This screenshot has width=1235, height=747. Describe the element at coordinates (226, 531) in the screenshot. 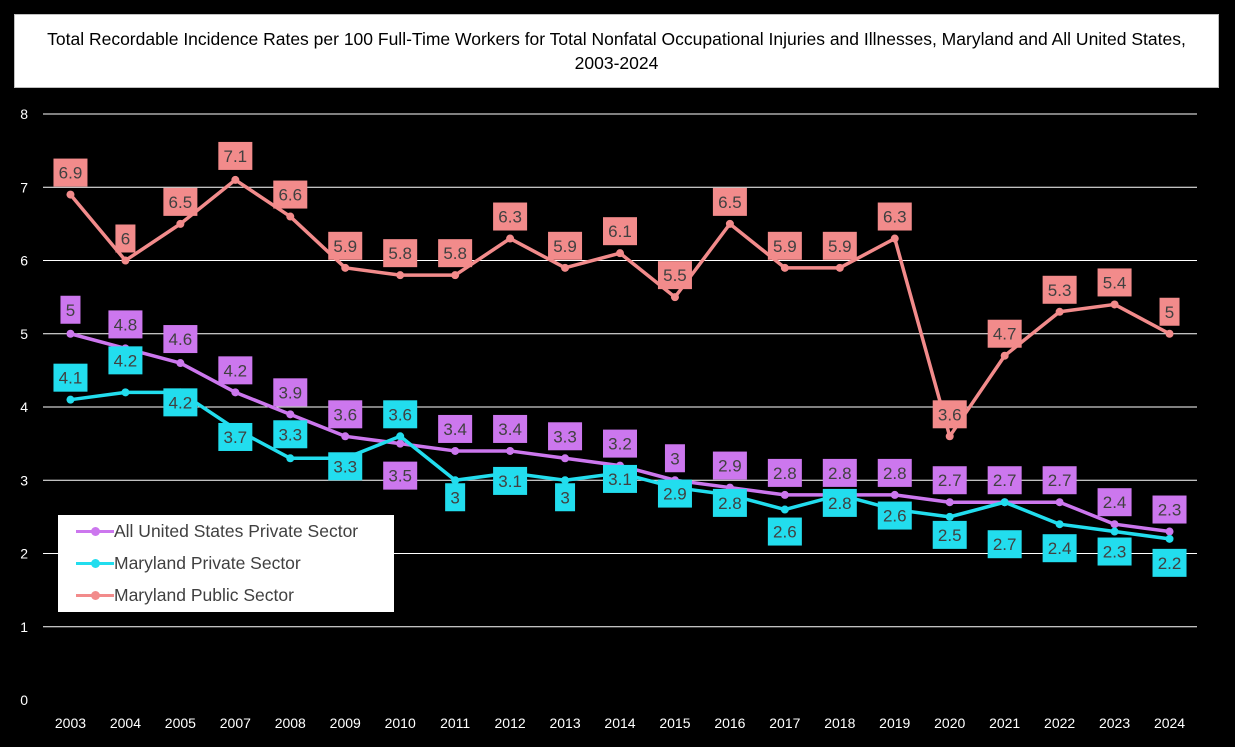

I see `legend-item: All United States Private Sector` at that location.